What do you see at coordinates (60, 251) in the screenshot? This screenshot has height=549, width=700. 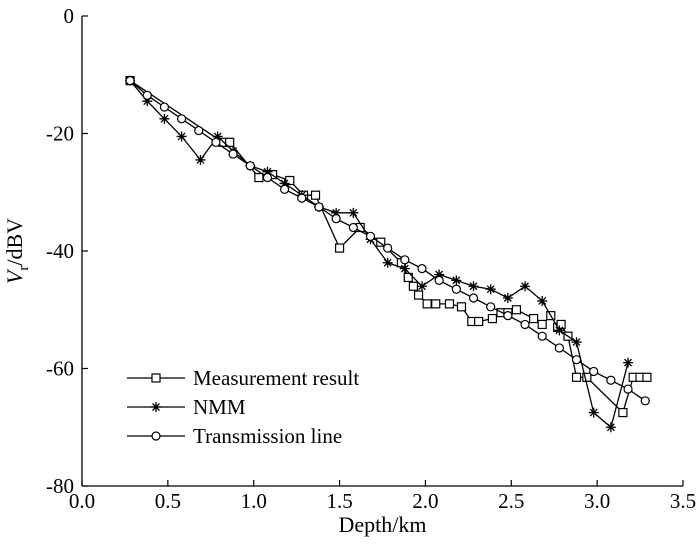 I see `y-tick-label: -40` at bounding box center [60, 251].